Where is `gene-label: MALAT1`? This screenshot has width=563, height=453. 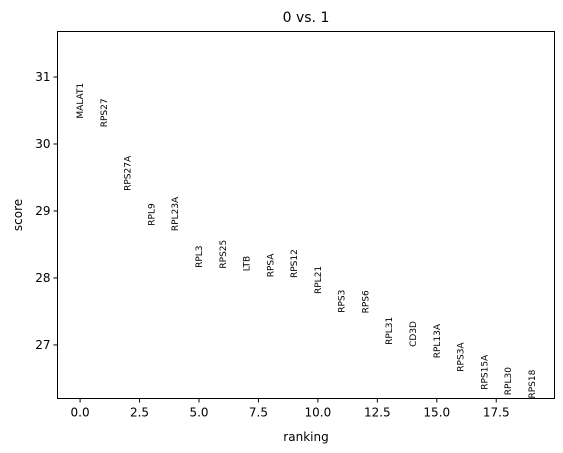
gene-label: MALAT1 is located at coordinates (81, 101).